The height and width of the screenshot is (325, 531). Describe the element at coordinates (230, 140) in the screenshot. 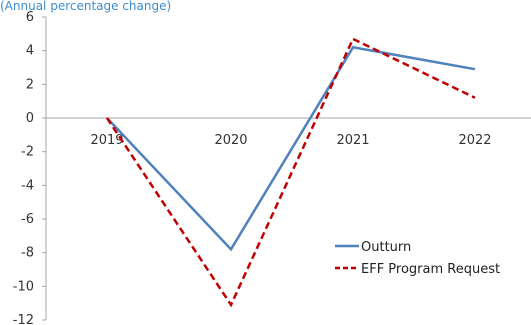

I see `x-tick-label: 2020` at that location.